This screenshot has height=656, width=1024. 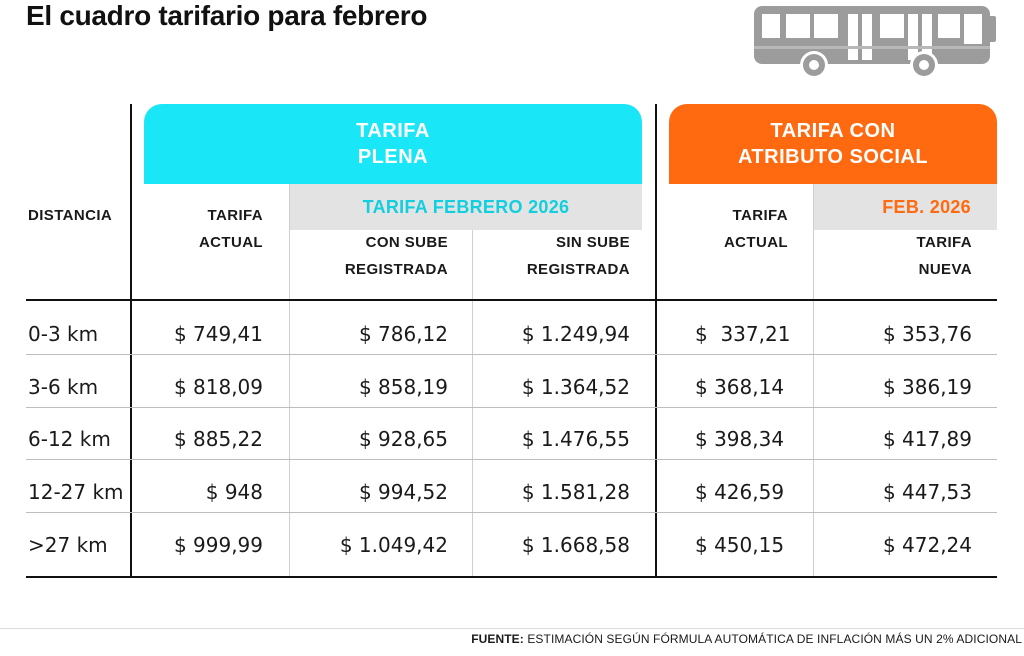 What do you see at coordinates (575, 387) in the screenshot?
I see `cell-sin-sube: $ 1.364,52` at bounding box center [575, 387].